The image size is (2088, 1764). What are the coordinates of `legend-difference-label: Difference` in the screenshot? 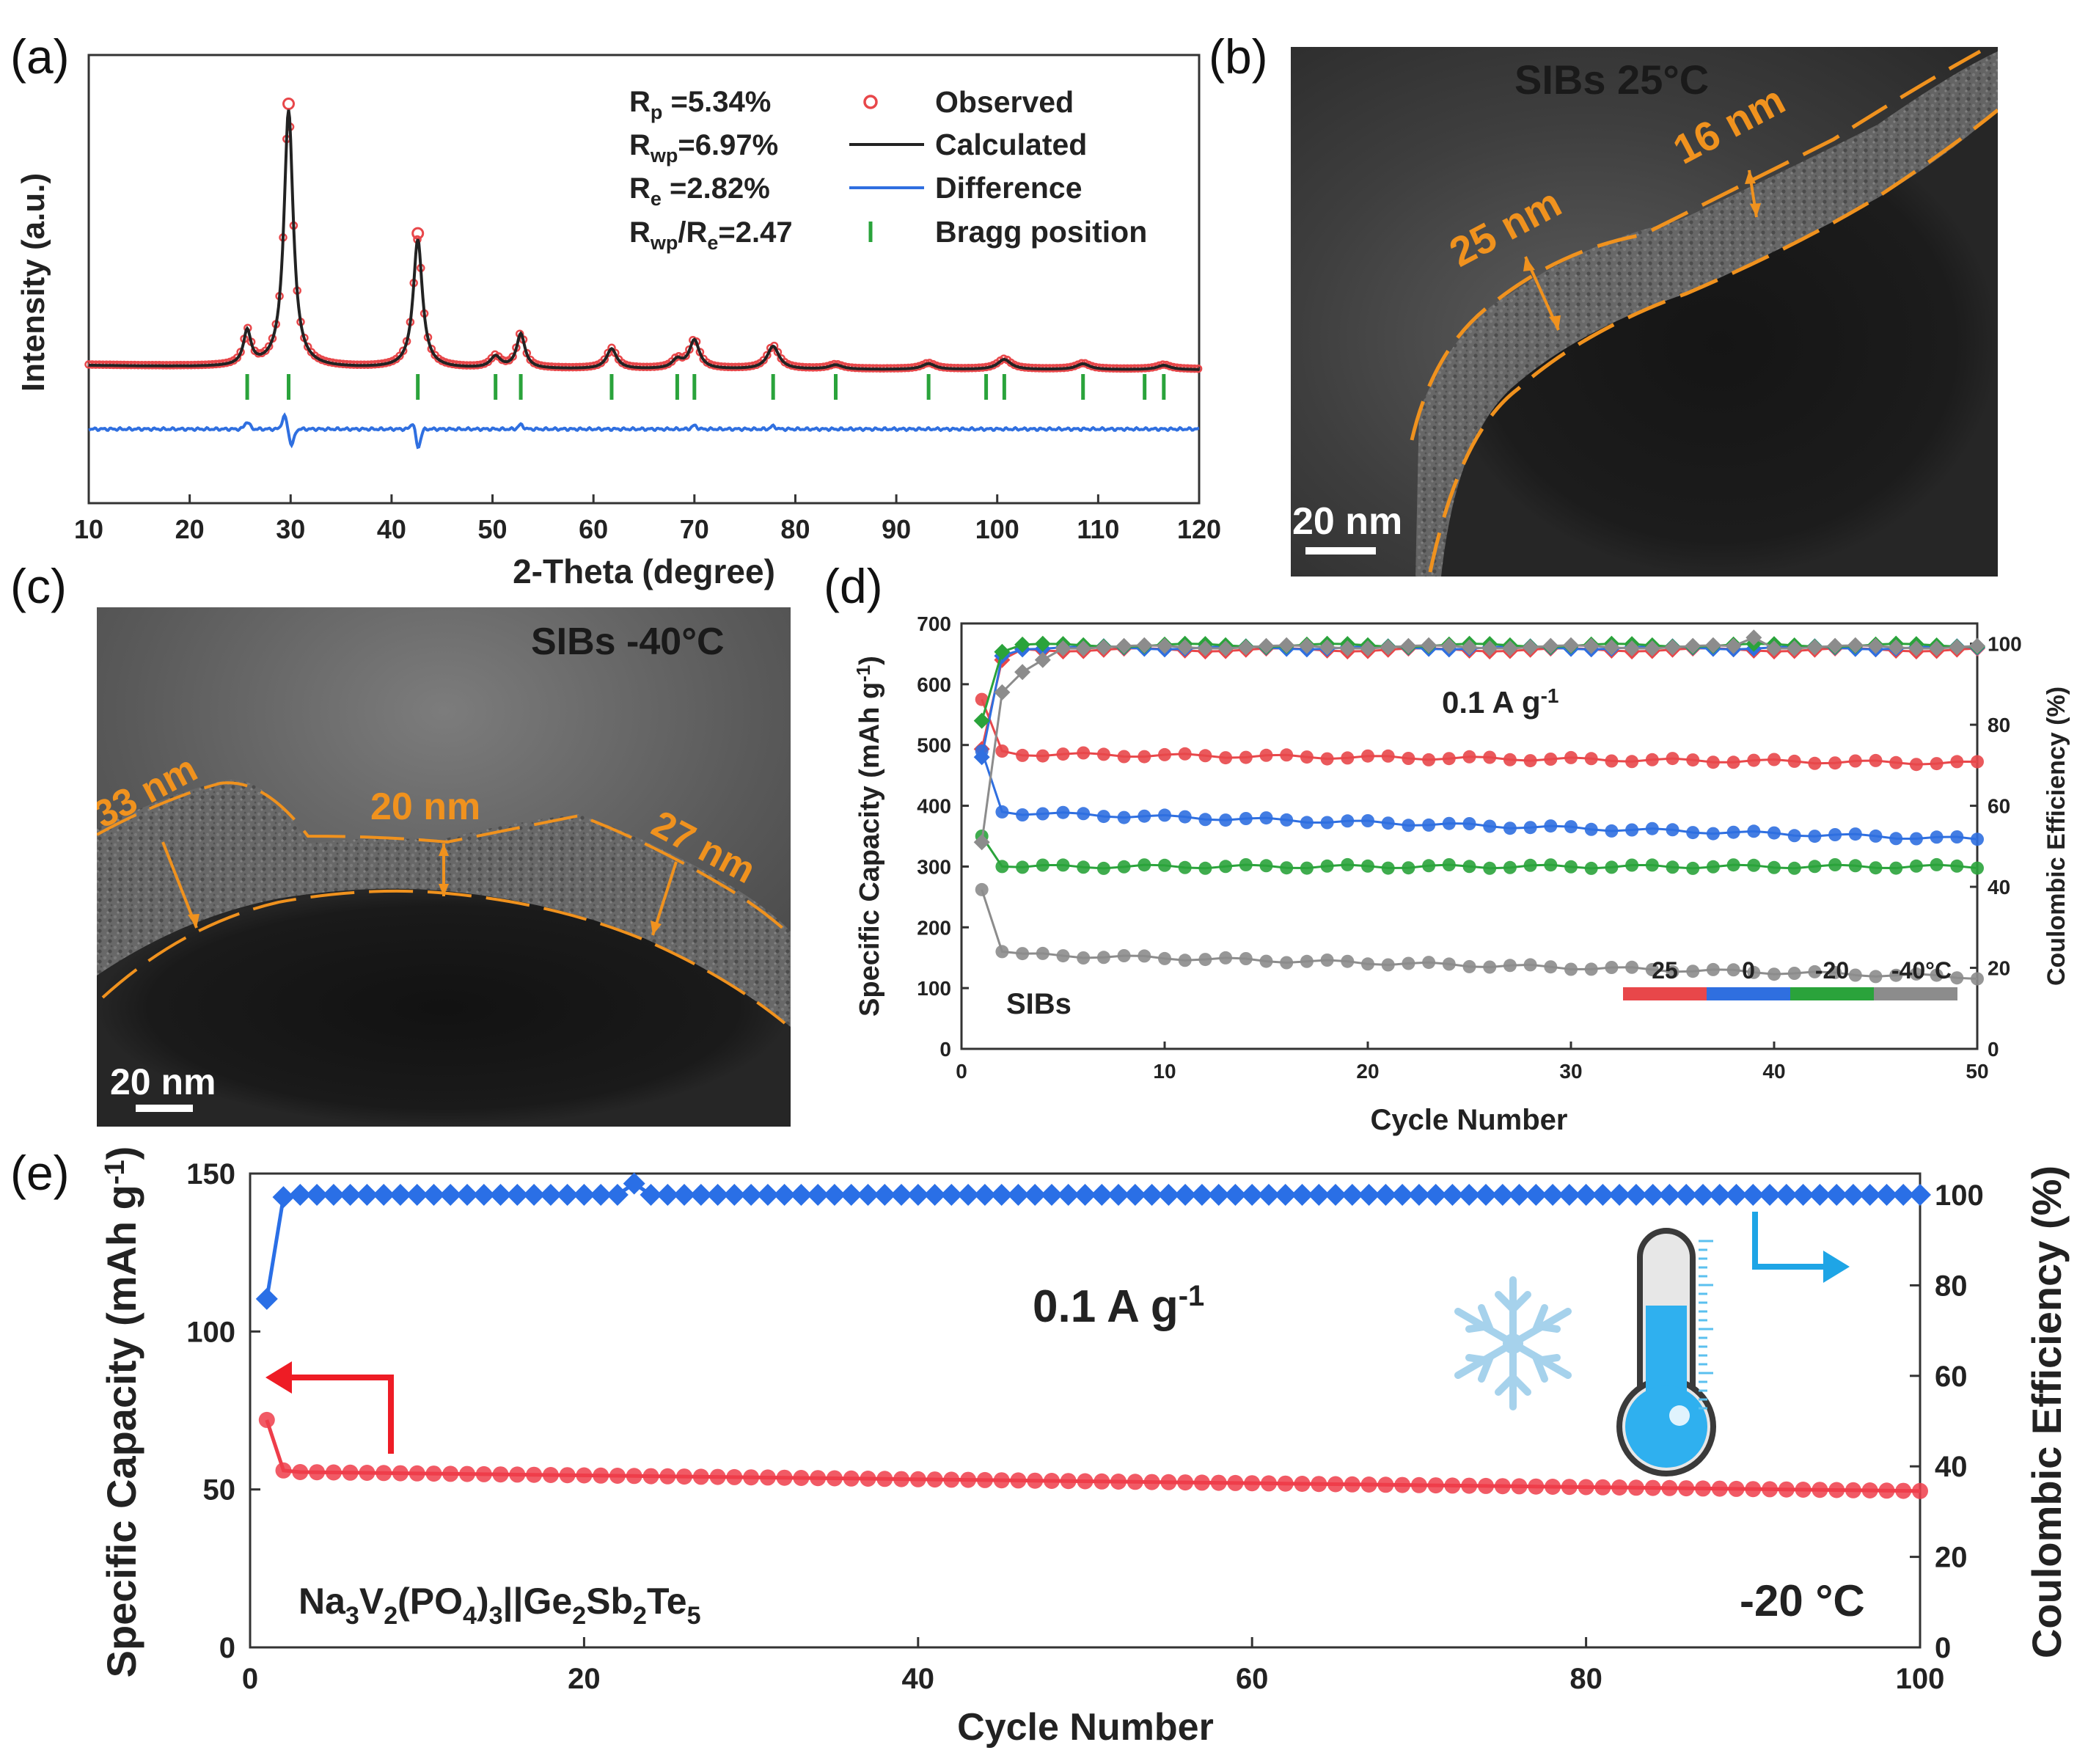 It's located at (1009, 188).